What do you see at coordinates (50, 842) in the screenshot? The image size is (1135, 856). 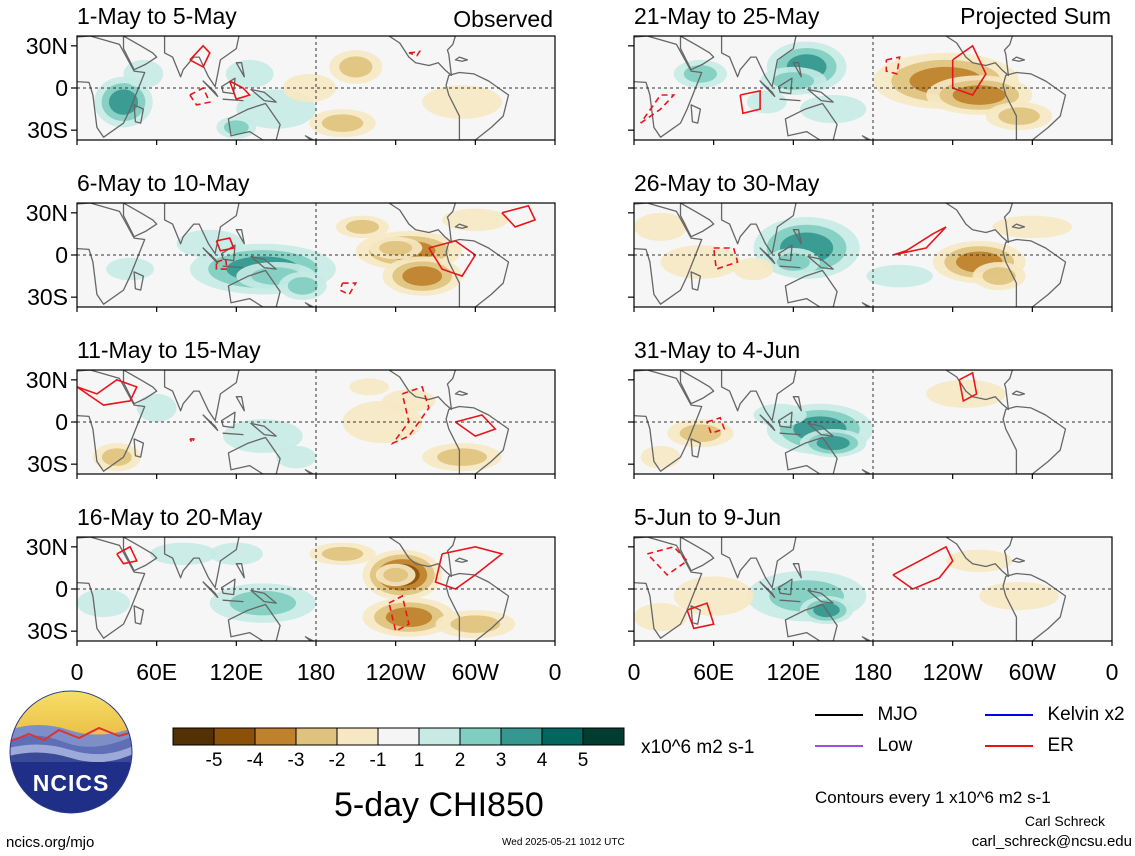 I see `footer-url: ncics.org/mjo` at bounding box center [50, 842].